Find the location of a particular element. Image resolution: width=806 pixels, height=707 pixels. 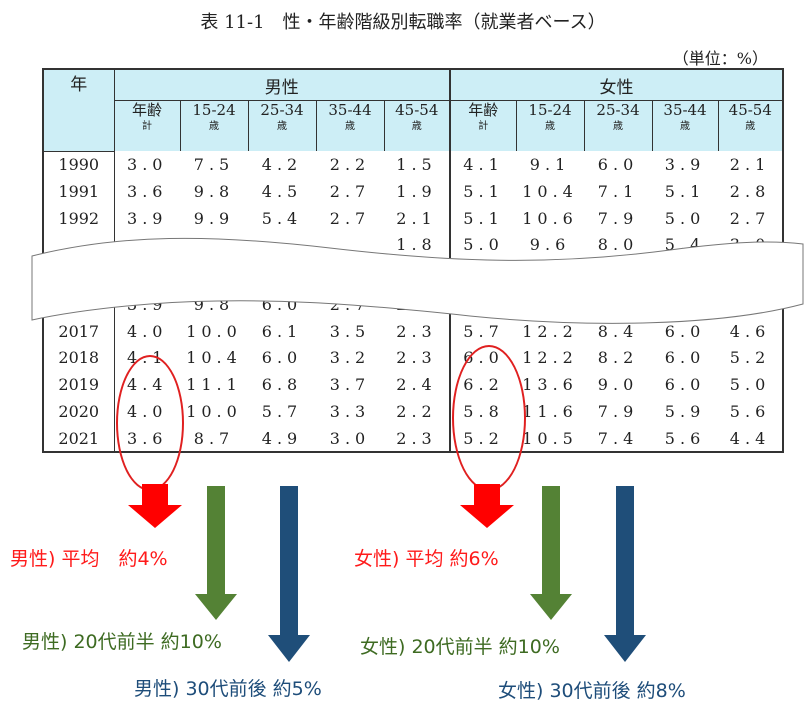

year-cell: 2018 is located at coordinates (79, 358).